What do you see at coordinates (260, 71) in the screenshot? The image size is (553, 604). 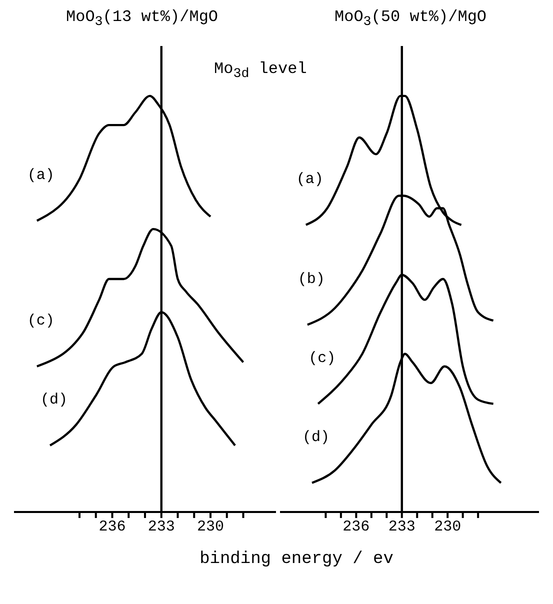 I see `text: Mo$_{3d}$ level` at bounding box center [260, 71].